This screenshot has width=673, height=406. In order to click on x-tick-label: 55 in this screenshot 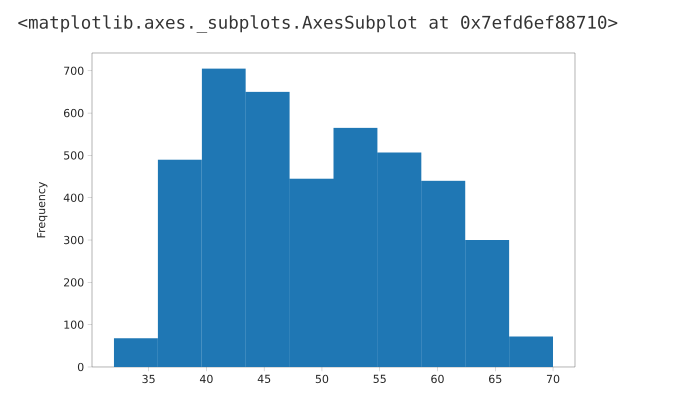, I will do `click(380, 378)`.